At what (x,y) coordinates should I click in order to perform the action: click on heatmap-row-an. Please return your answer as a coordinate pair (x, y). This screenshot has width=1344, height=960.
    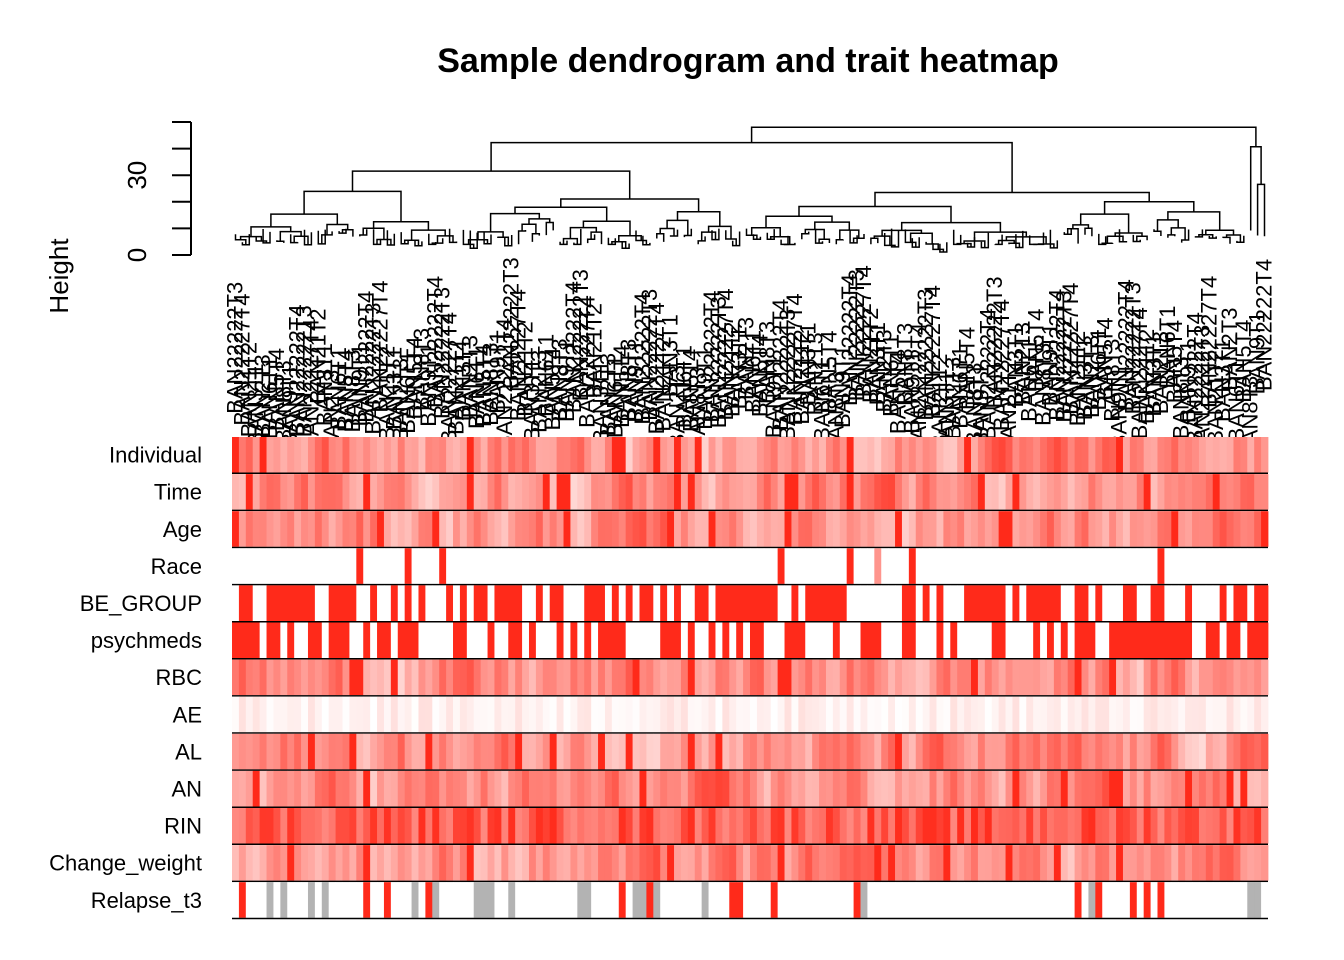
    Looking at the image, I should click on (750, 788).